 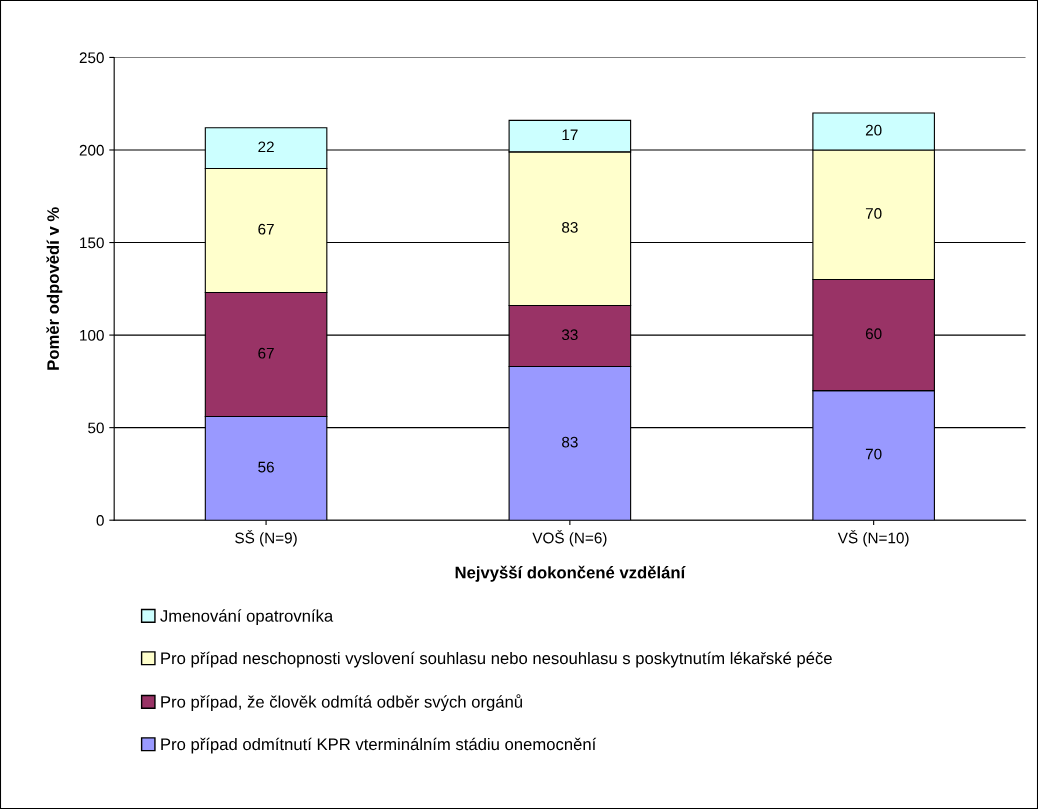 I want to click on legend-label: Pro případ neschopnosti vyslovení souhlasu nebo nesouhlasu s poskytnutím lékařské péče, so click(x=496, y=659).